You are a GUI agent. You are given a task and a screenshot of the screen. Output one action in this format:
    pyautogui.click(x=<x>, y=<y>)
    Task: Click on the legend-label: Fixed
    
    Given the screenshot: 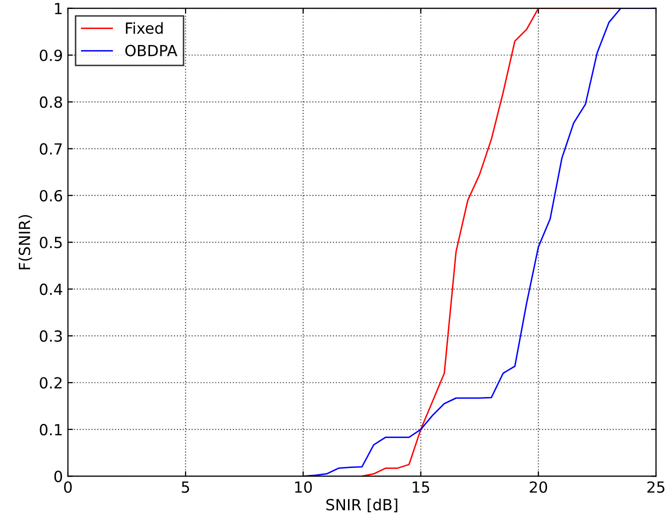 What is the action you would take?
    pyautogui.click(x=144, y=28)
    